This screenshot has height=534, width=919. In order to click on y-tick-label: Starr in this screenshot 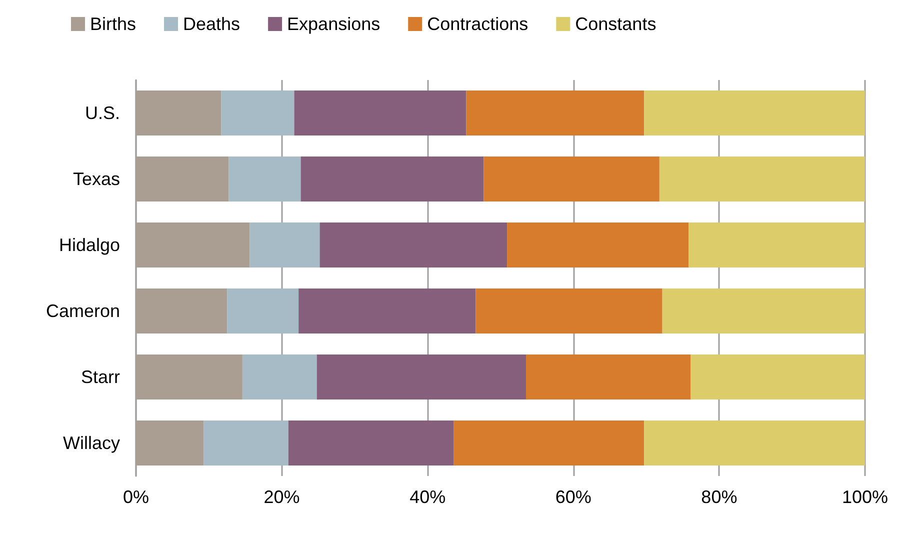, I will do `click(100, 377)`.